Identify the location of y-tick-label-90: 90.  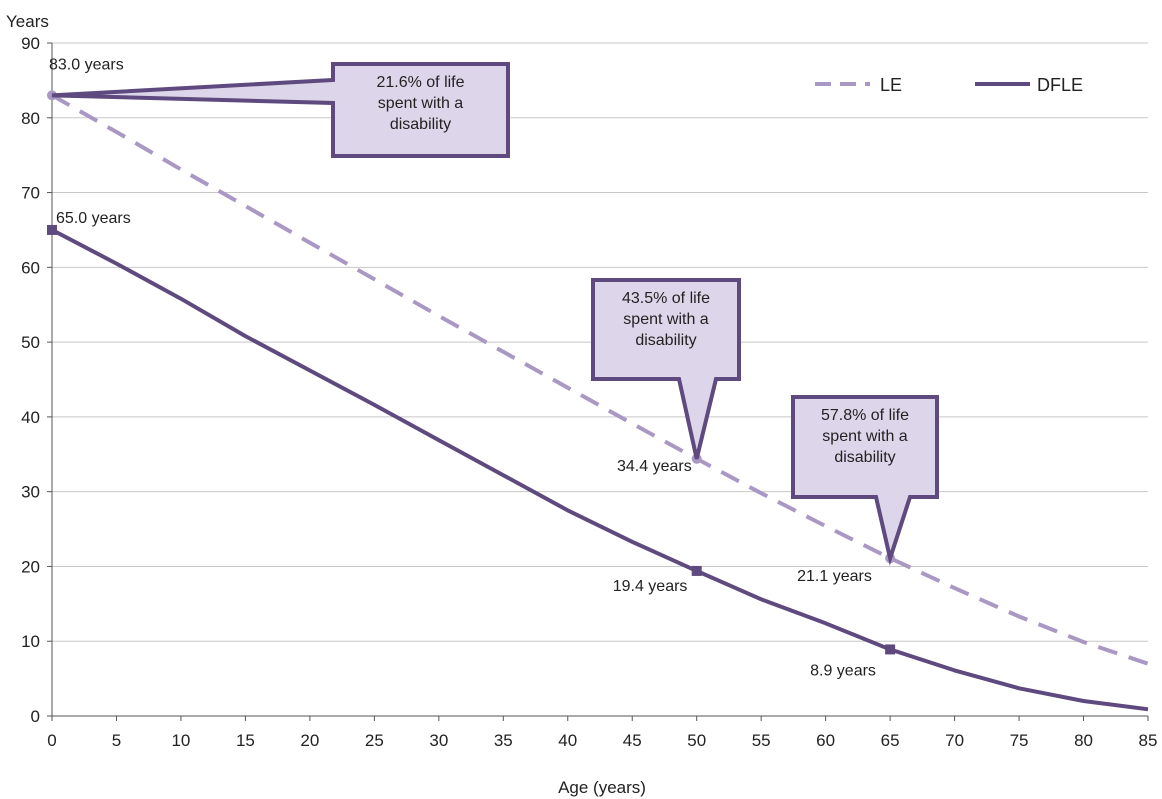
(30, 43).